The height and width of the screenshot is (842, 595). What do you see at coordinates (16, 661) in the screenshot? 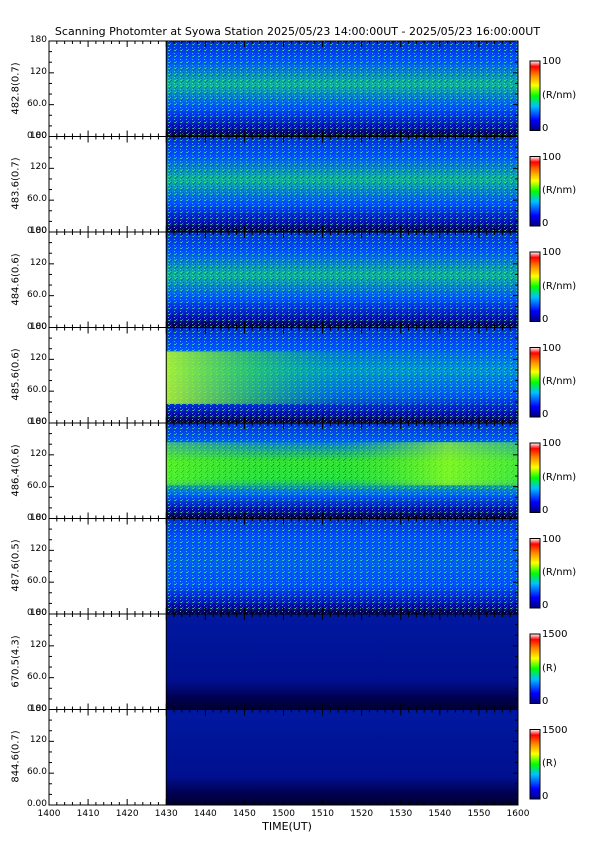
I see `panel-label: 670.5(4.3)` at bounding box center [16, 661].